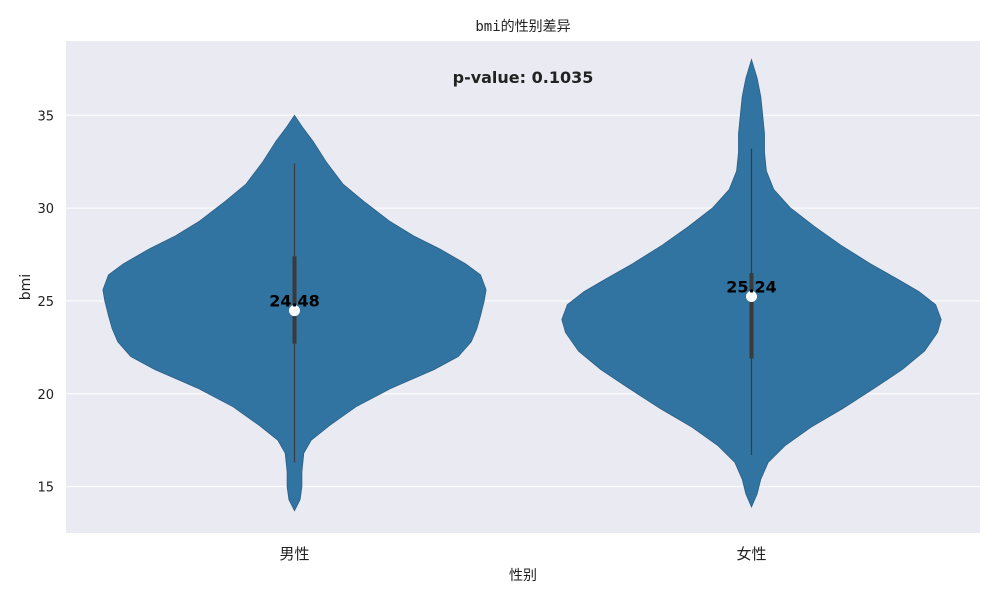 This screenshot has width=1000, height=600. I want to click on y-axis-label: bmi, so click(26, 287).